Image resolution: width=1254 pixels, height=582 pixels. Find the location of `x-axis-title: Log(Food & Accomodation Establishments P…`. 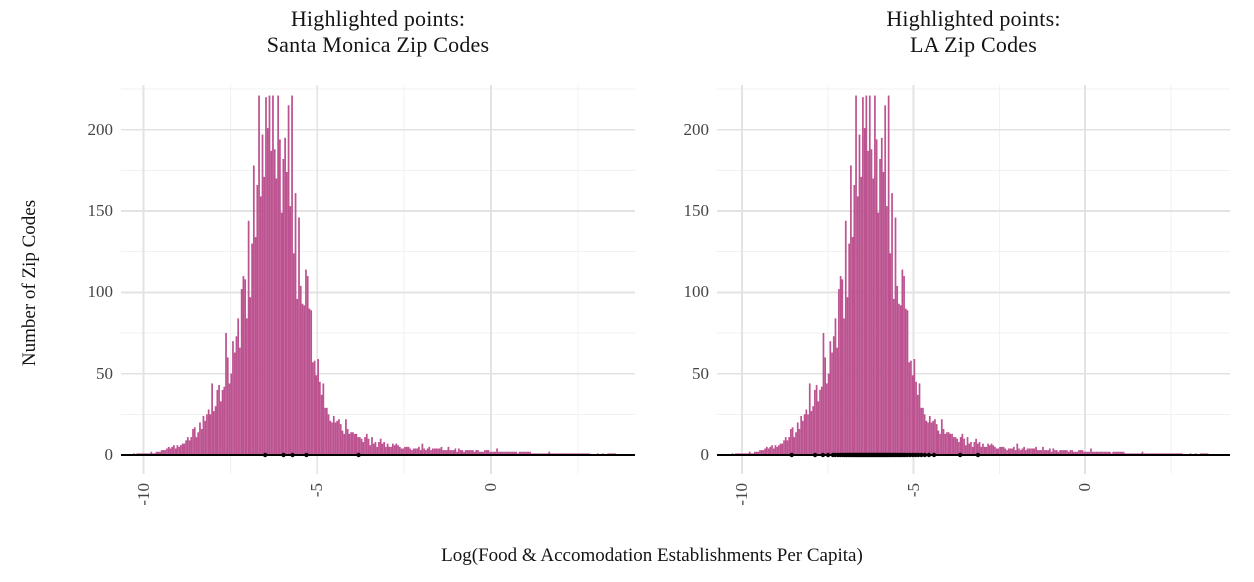

x-axis-title: Log(Food & Accomodation Establishments P… is located at coordinates (652, 555).